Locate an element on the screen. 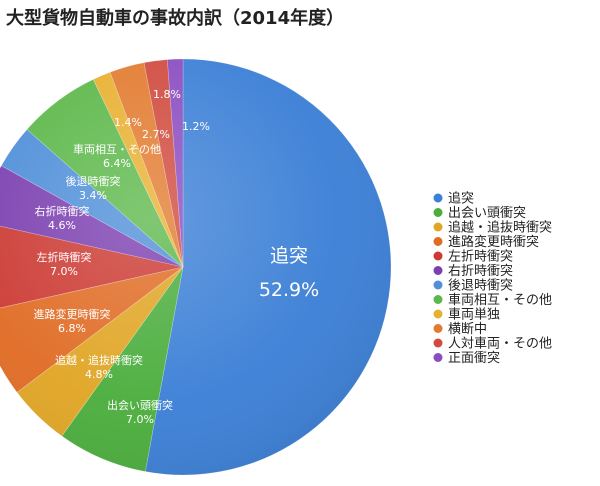 The width and height of the screenshot is (600, 486). legend-label-11: 人対車両・その他 is located at coordinates (500, 344).